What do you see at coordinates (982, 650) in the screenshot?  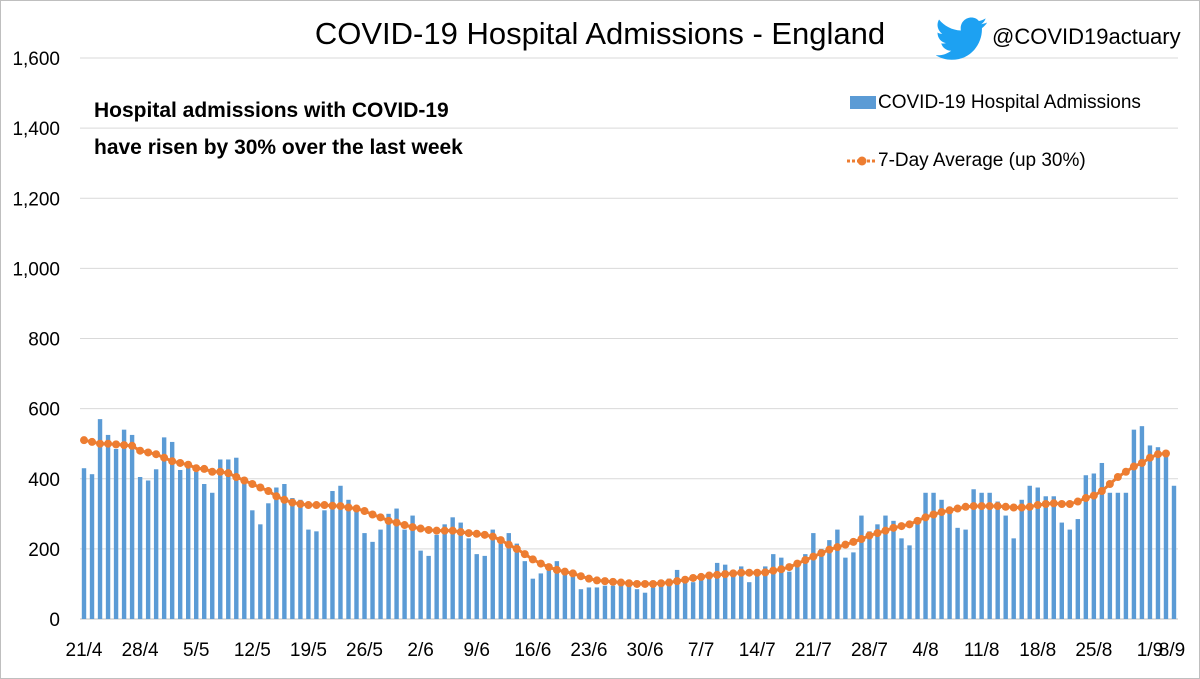 I see `x-tick-label: 11/8` at bounding box center [982, 650].